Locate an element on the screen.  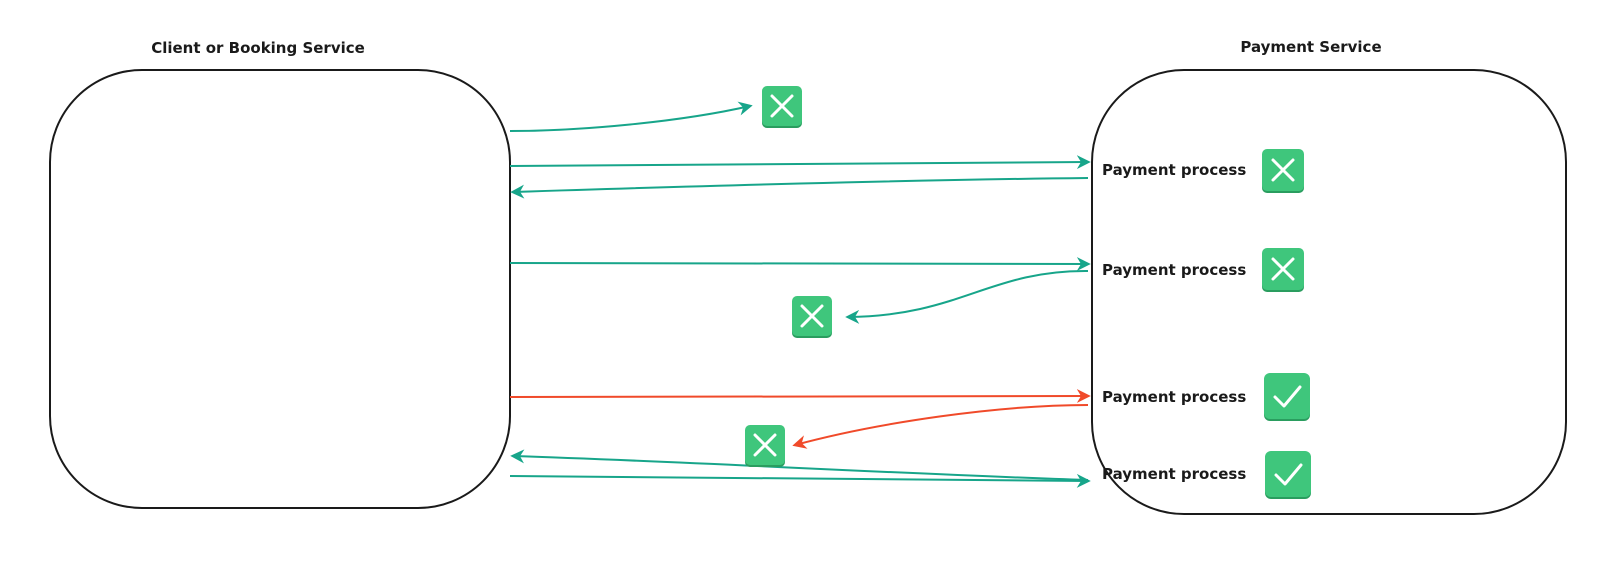
client-service-title: Client or Booking Service is located at coordinates (258, 48).